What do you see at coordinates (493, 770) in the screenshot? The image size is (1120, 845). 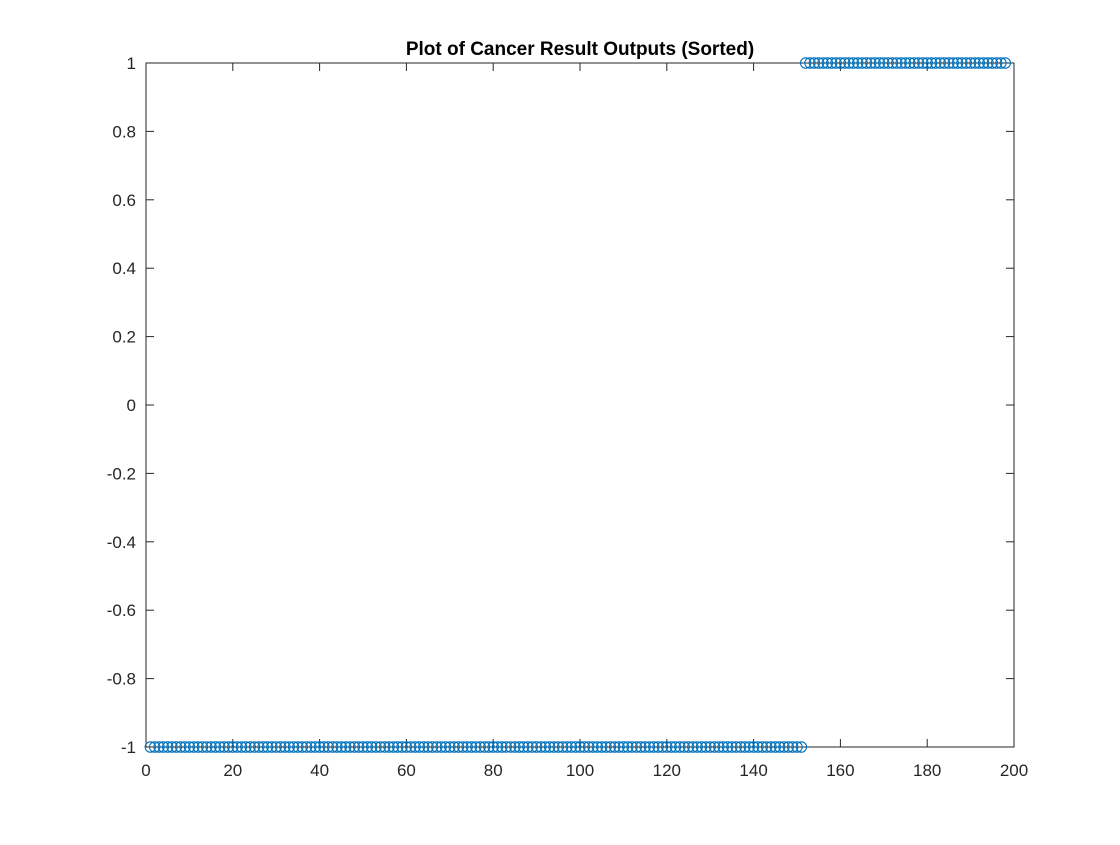 I see `x-tick-label: 80` at bounding box center [493, 770].